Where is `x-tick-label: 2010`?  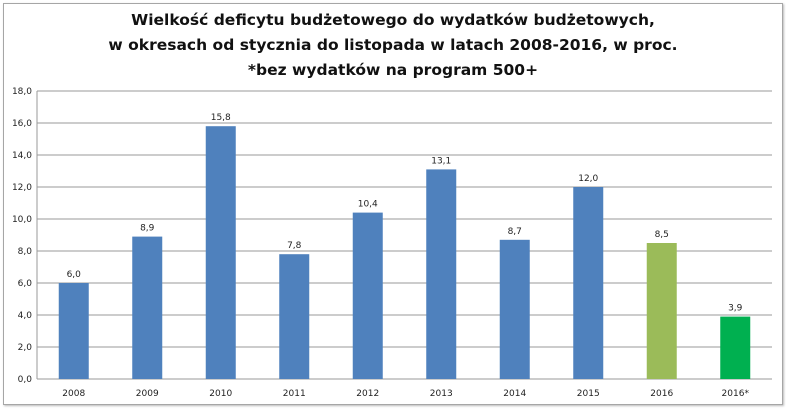
x-tick-label: 2010 is located at coordinates (220, 394).